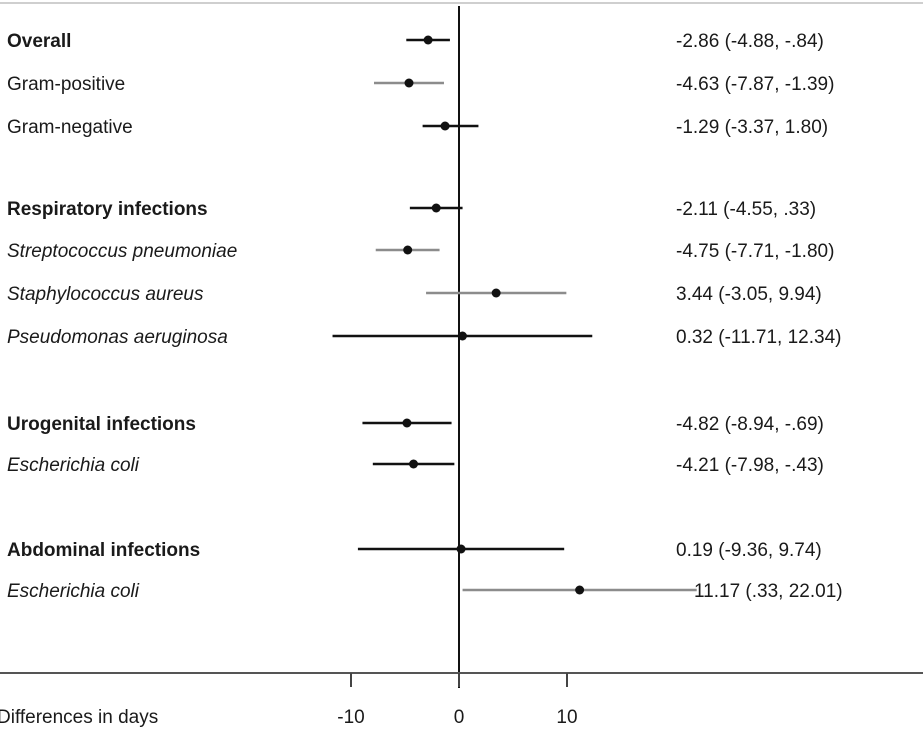  What do you see at coordinates (70, 127) in the screenshot?
I see `row-label: Gram-negative` at bounding box center [70, 127].